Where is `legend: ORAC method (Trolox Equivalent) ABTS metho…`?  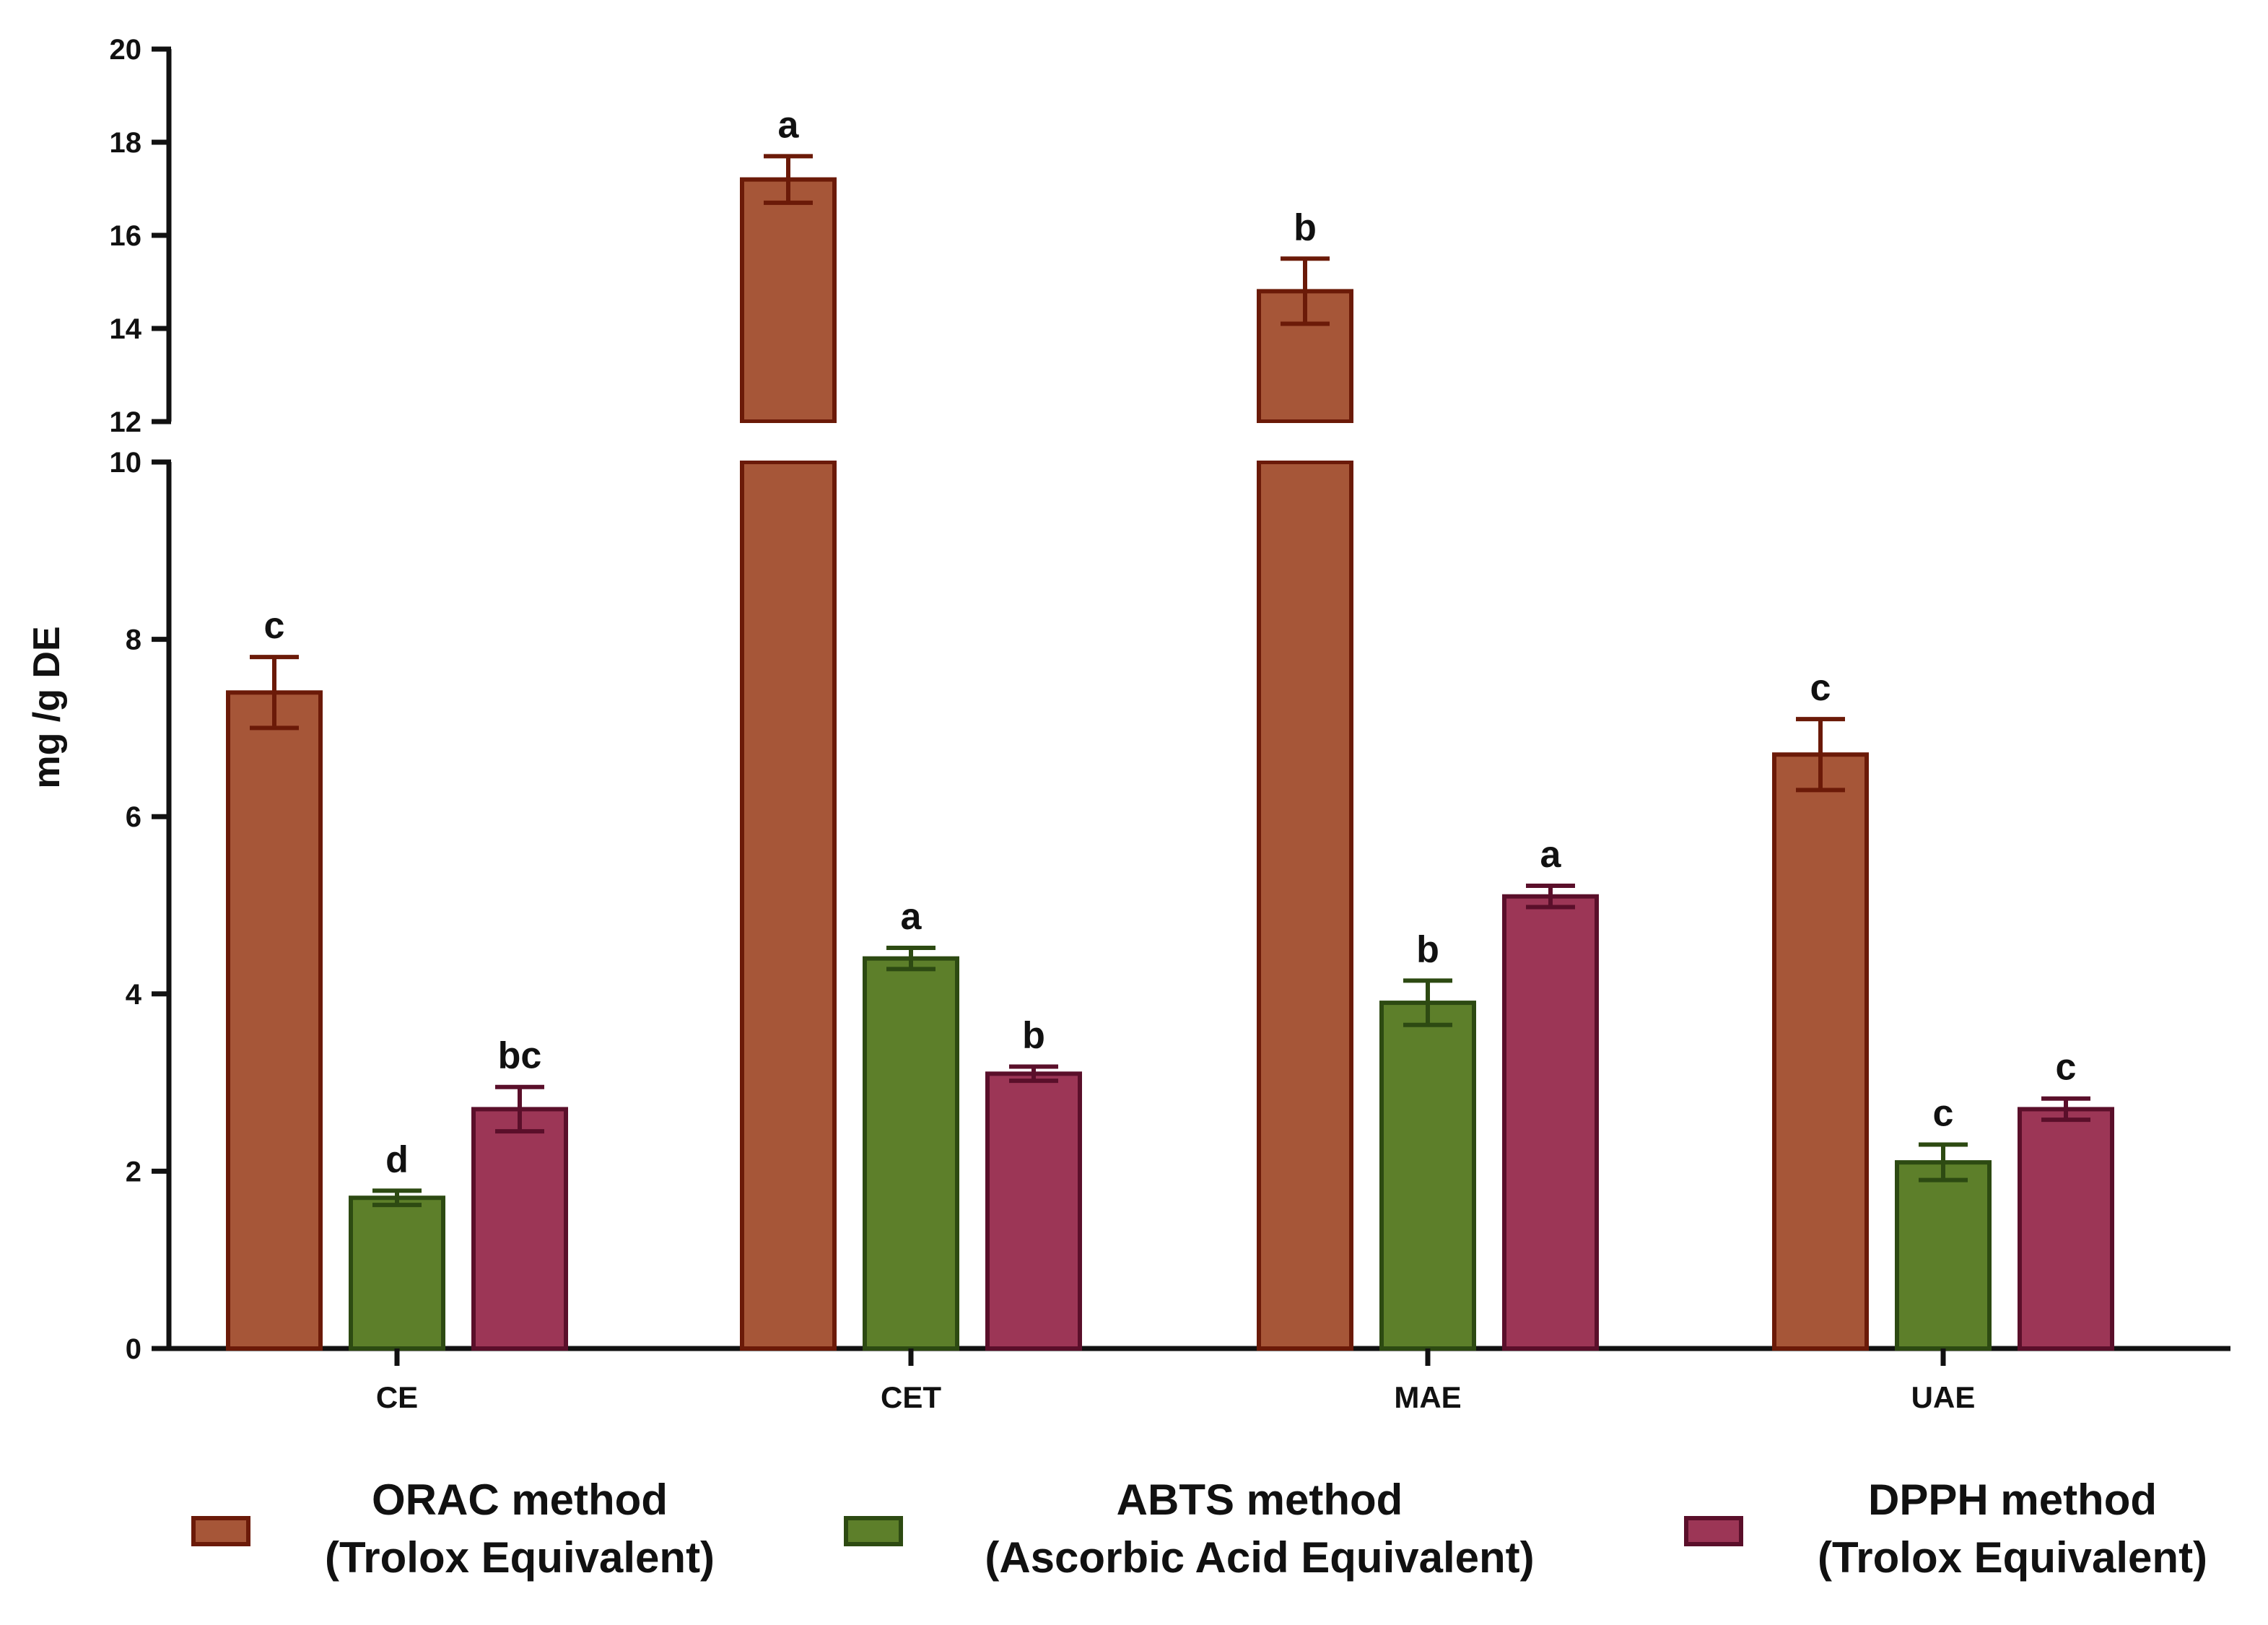 legend: ORAC method (Trolox Equivalent) ABTS metho… is located at coordinates (1199, 1529).